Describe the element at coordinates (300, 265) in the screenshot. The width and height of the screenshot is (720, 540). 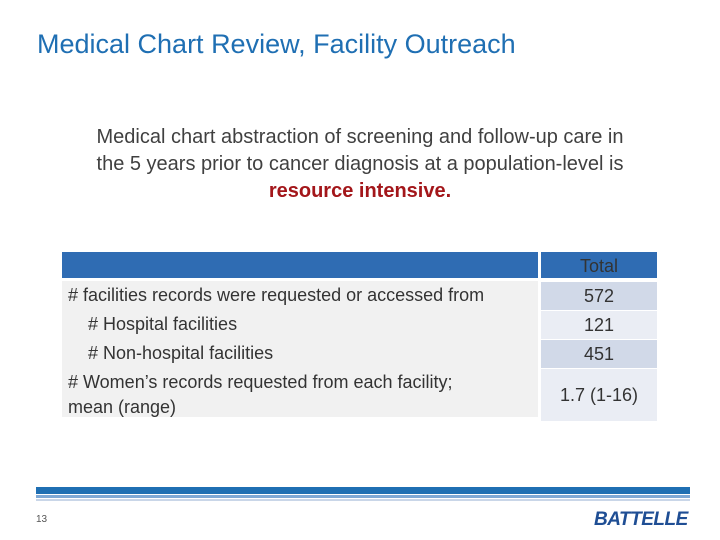
I see `table-header-bar-left` at that location.